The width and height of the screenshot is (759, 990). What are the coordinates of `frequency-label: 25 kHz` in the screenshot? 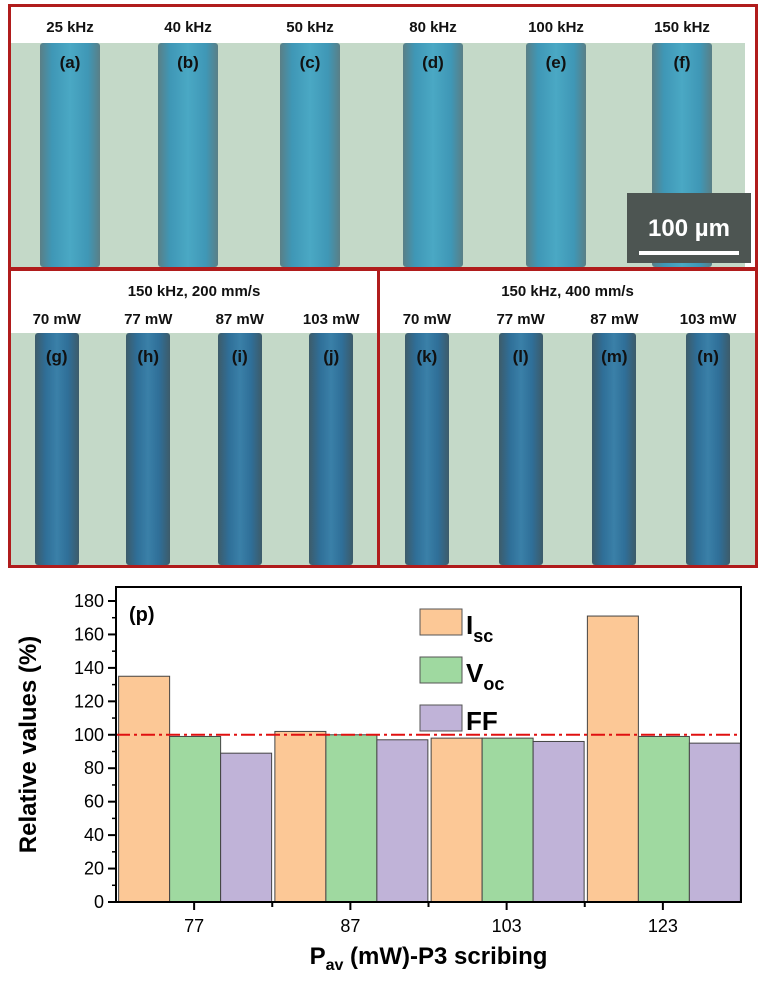 It's located at (70, 27).